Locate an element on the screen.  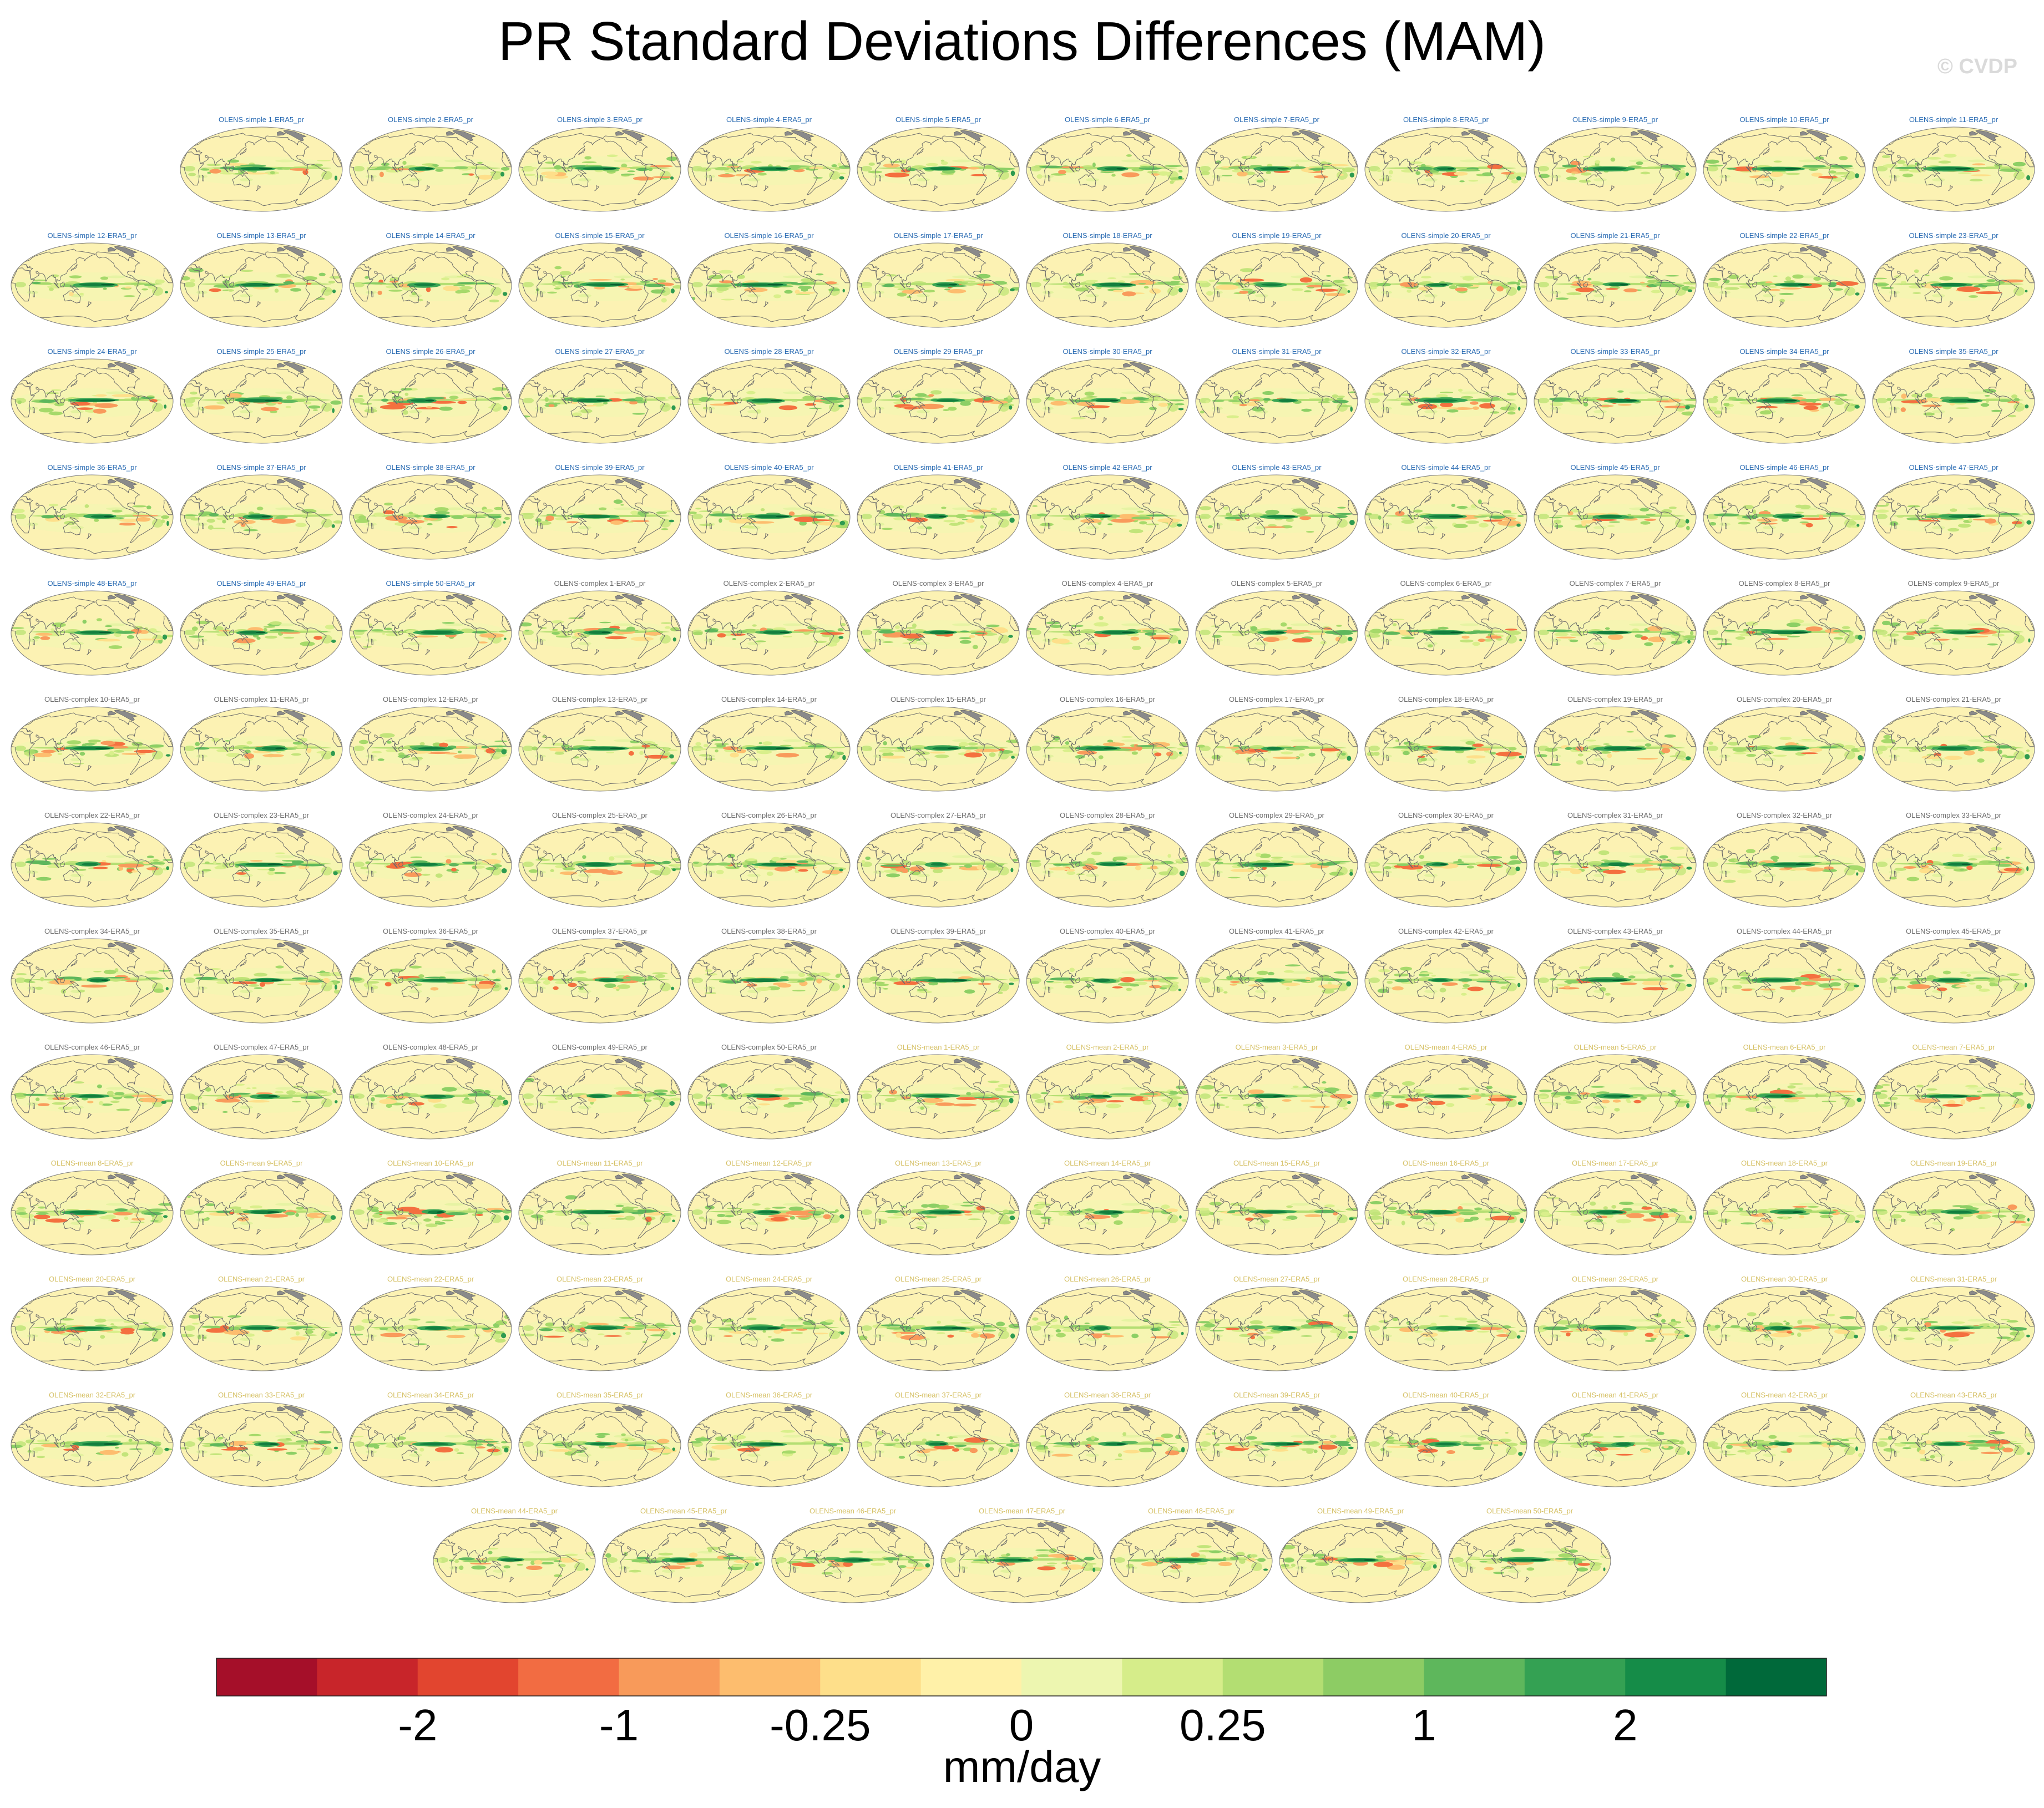
map-panel: OLENS-complex 8-ERA5_pr is located at coordinates (1785, 627).